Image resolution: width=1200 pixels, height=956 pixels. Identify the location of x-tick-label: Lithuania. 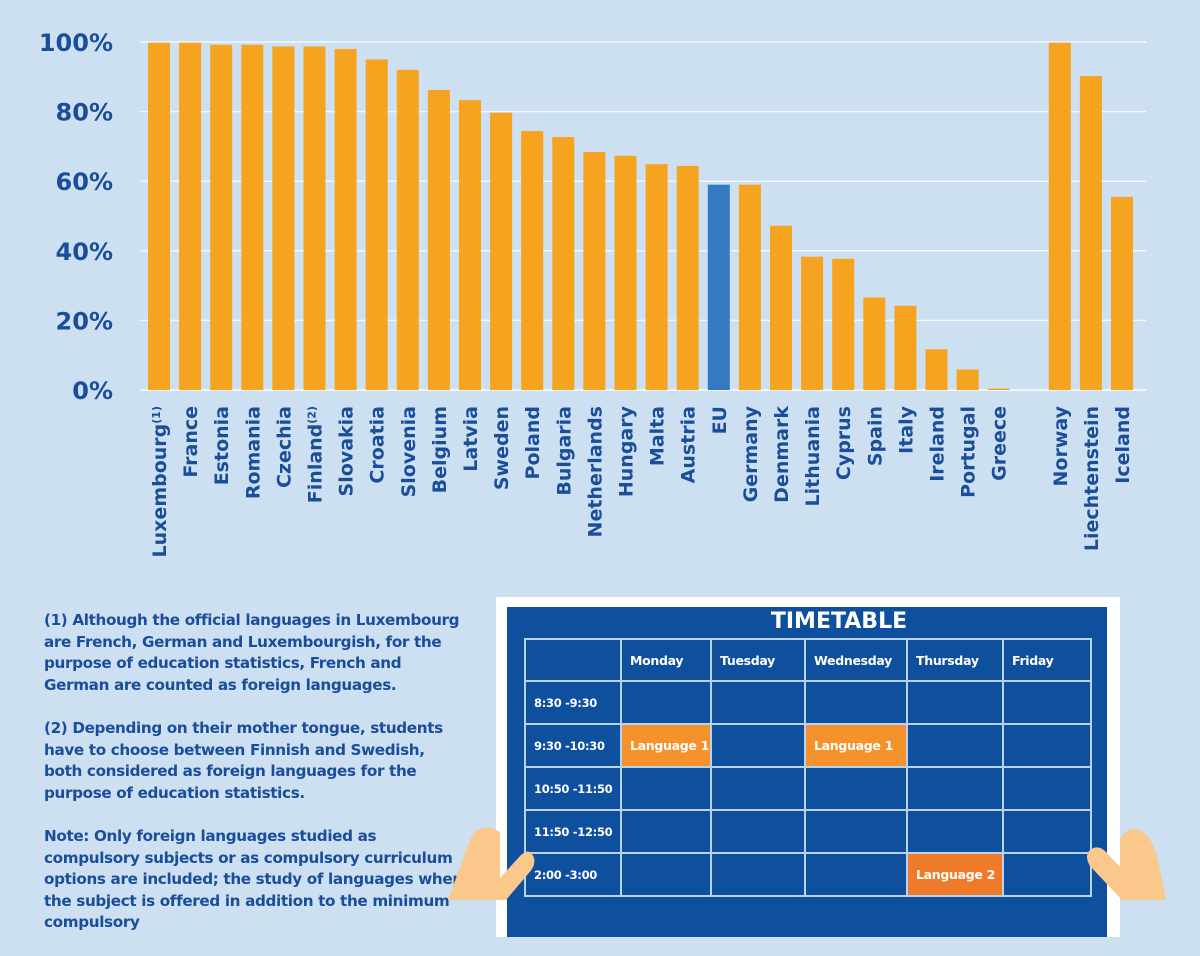
(813, 456).